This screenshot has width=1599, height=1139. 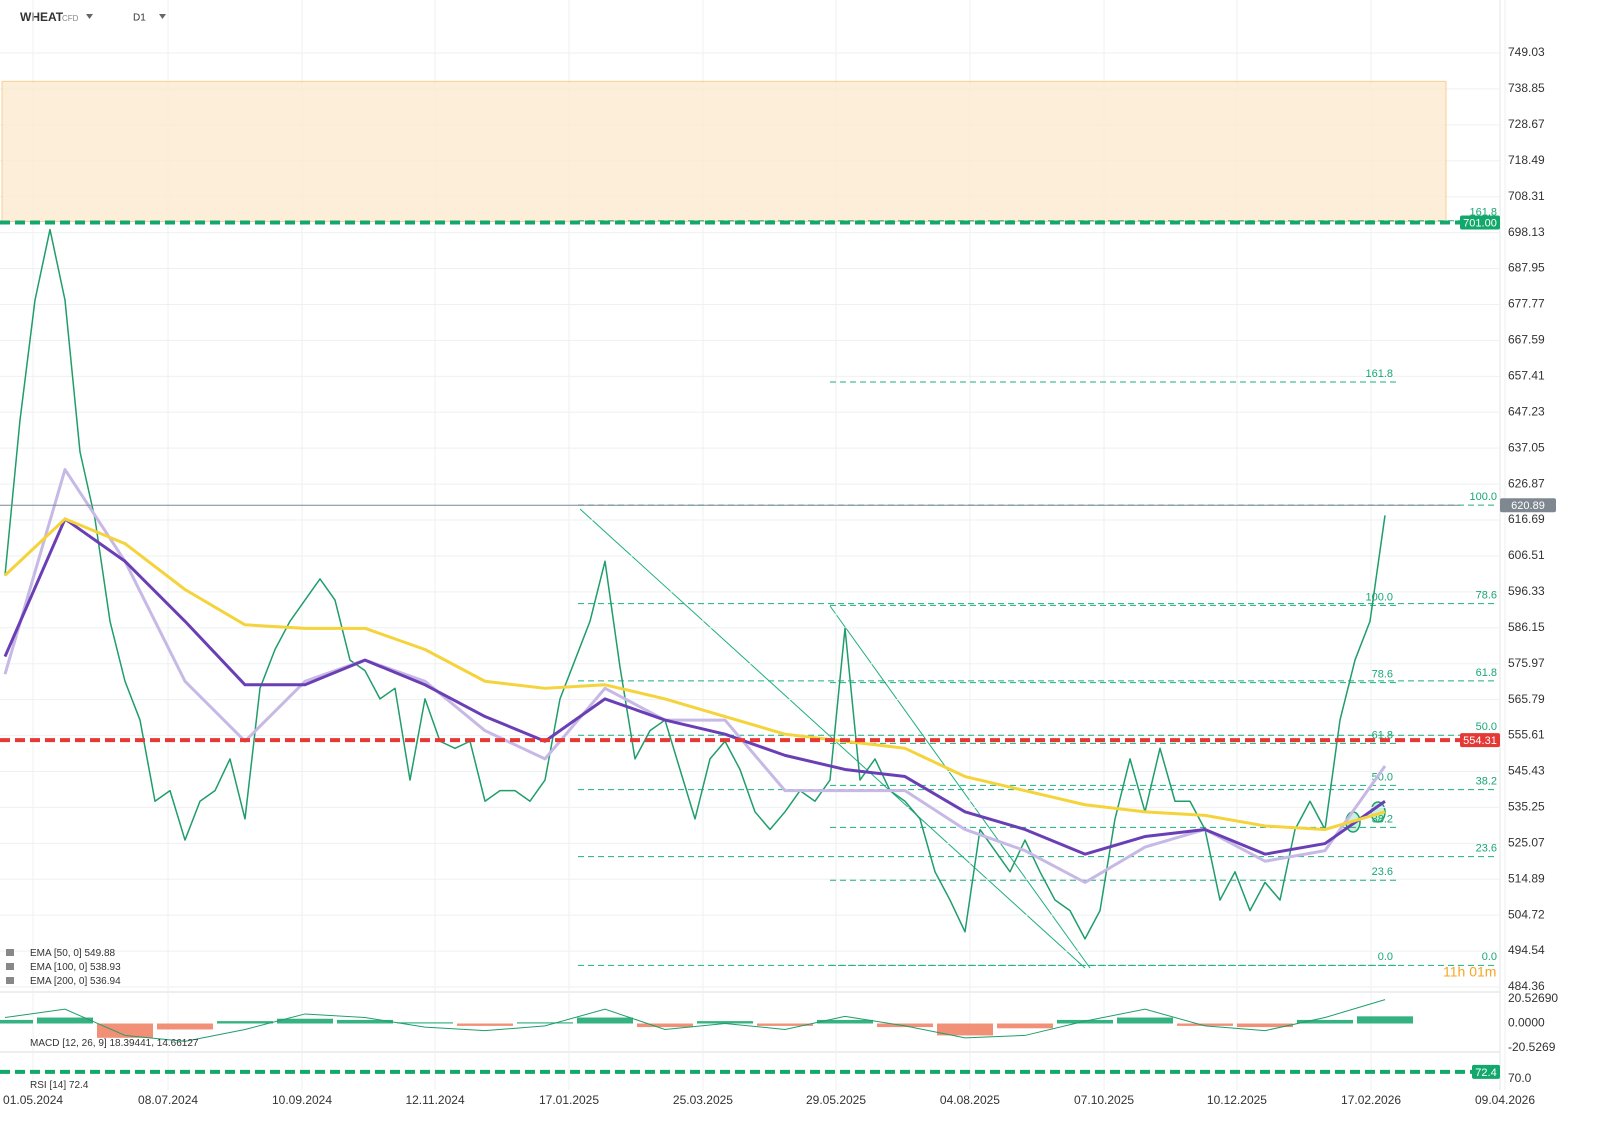 I want to click on legend-value: 538.93, so click(x=105, y=967).